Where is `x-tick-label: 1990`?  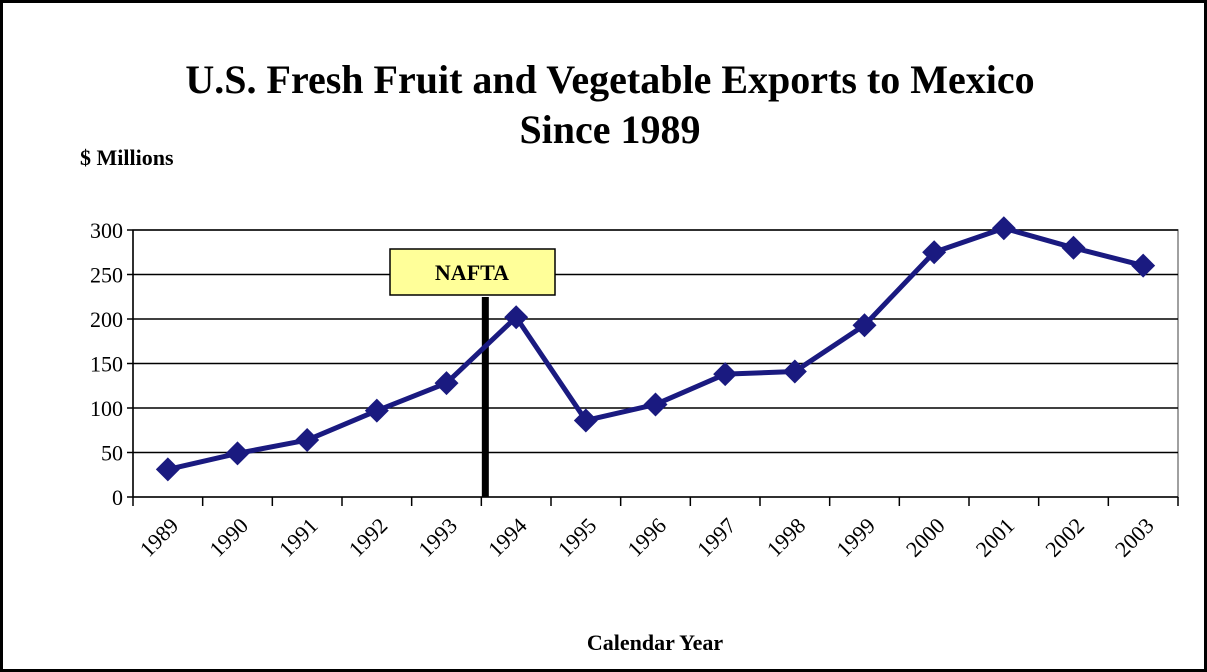 x-tick-label: 1990 is located at coordinates (228, 537).